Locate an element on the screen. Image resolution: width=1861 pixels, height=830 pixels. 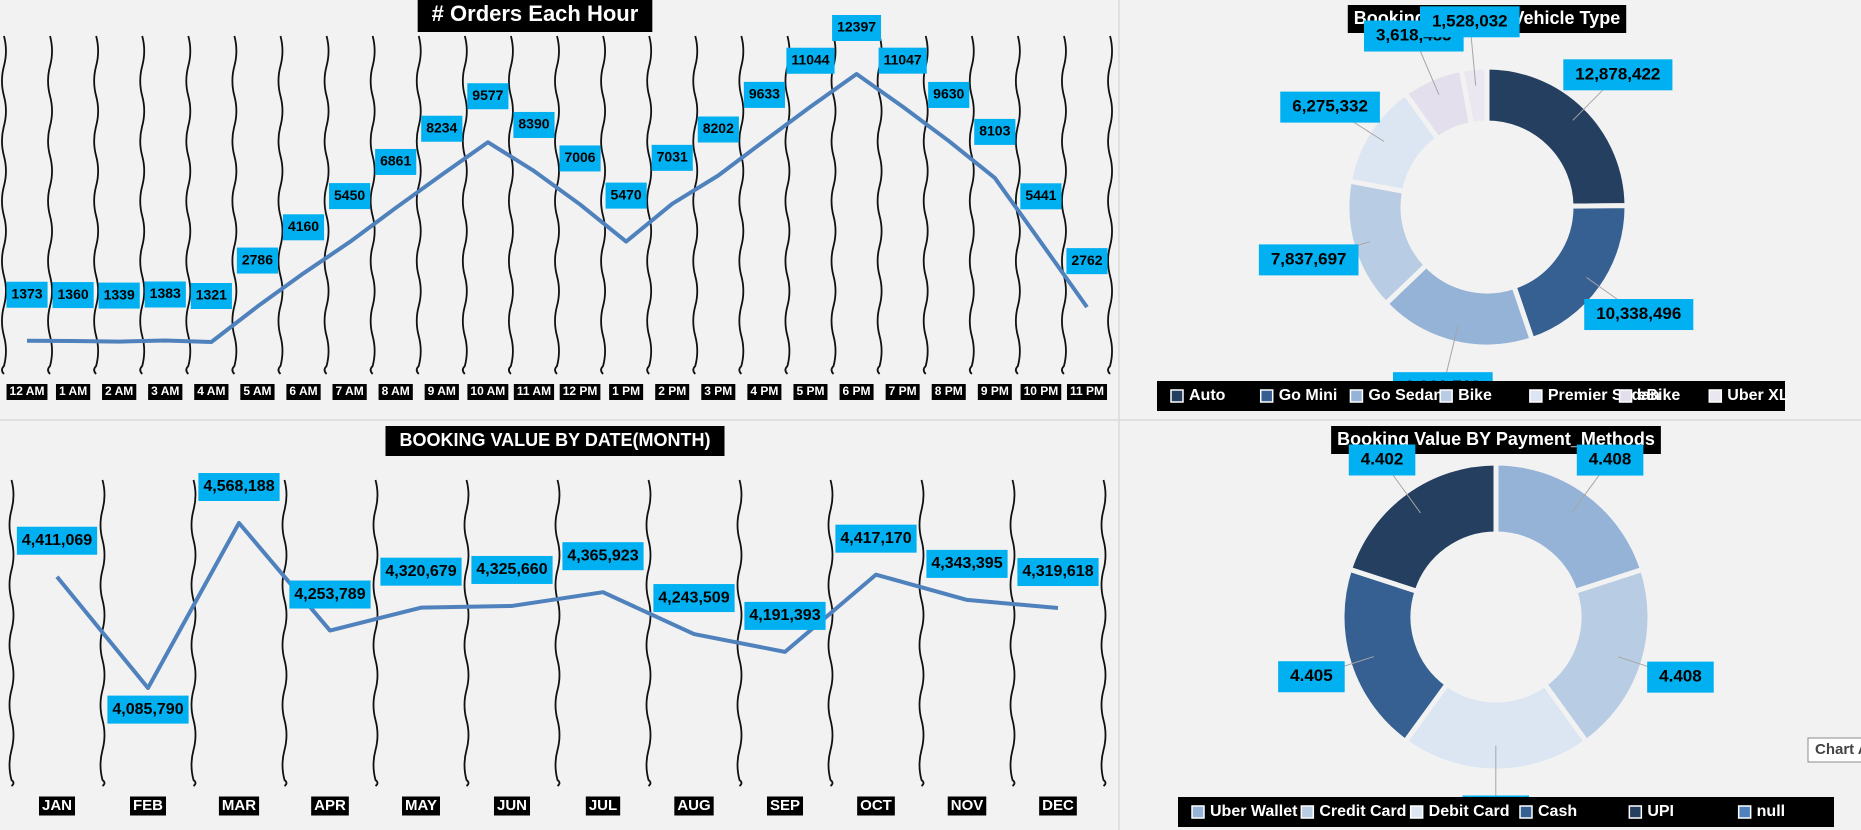
data-label: 9630 is located at coordinates (948, 94).